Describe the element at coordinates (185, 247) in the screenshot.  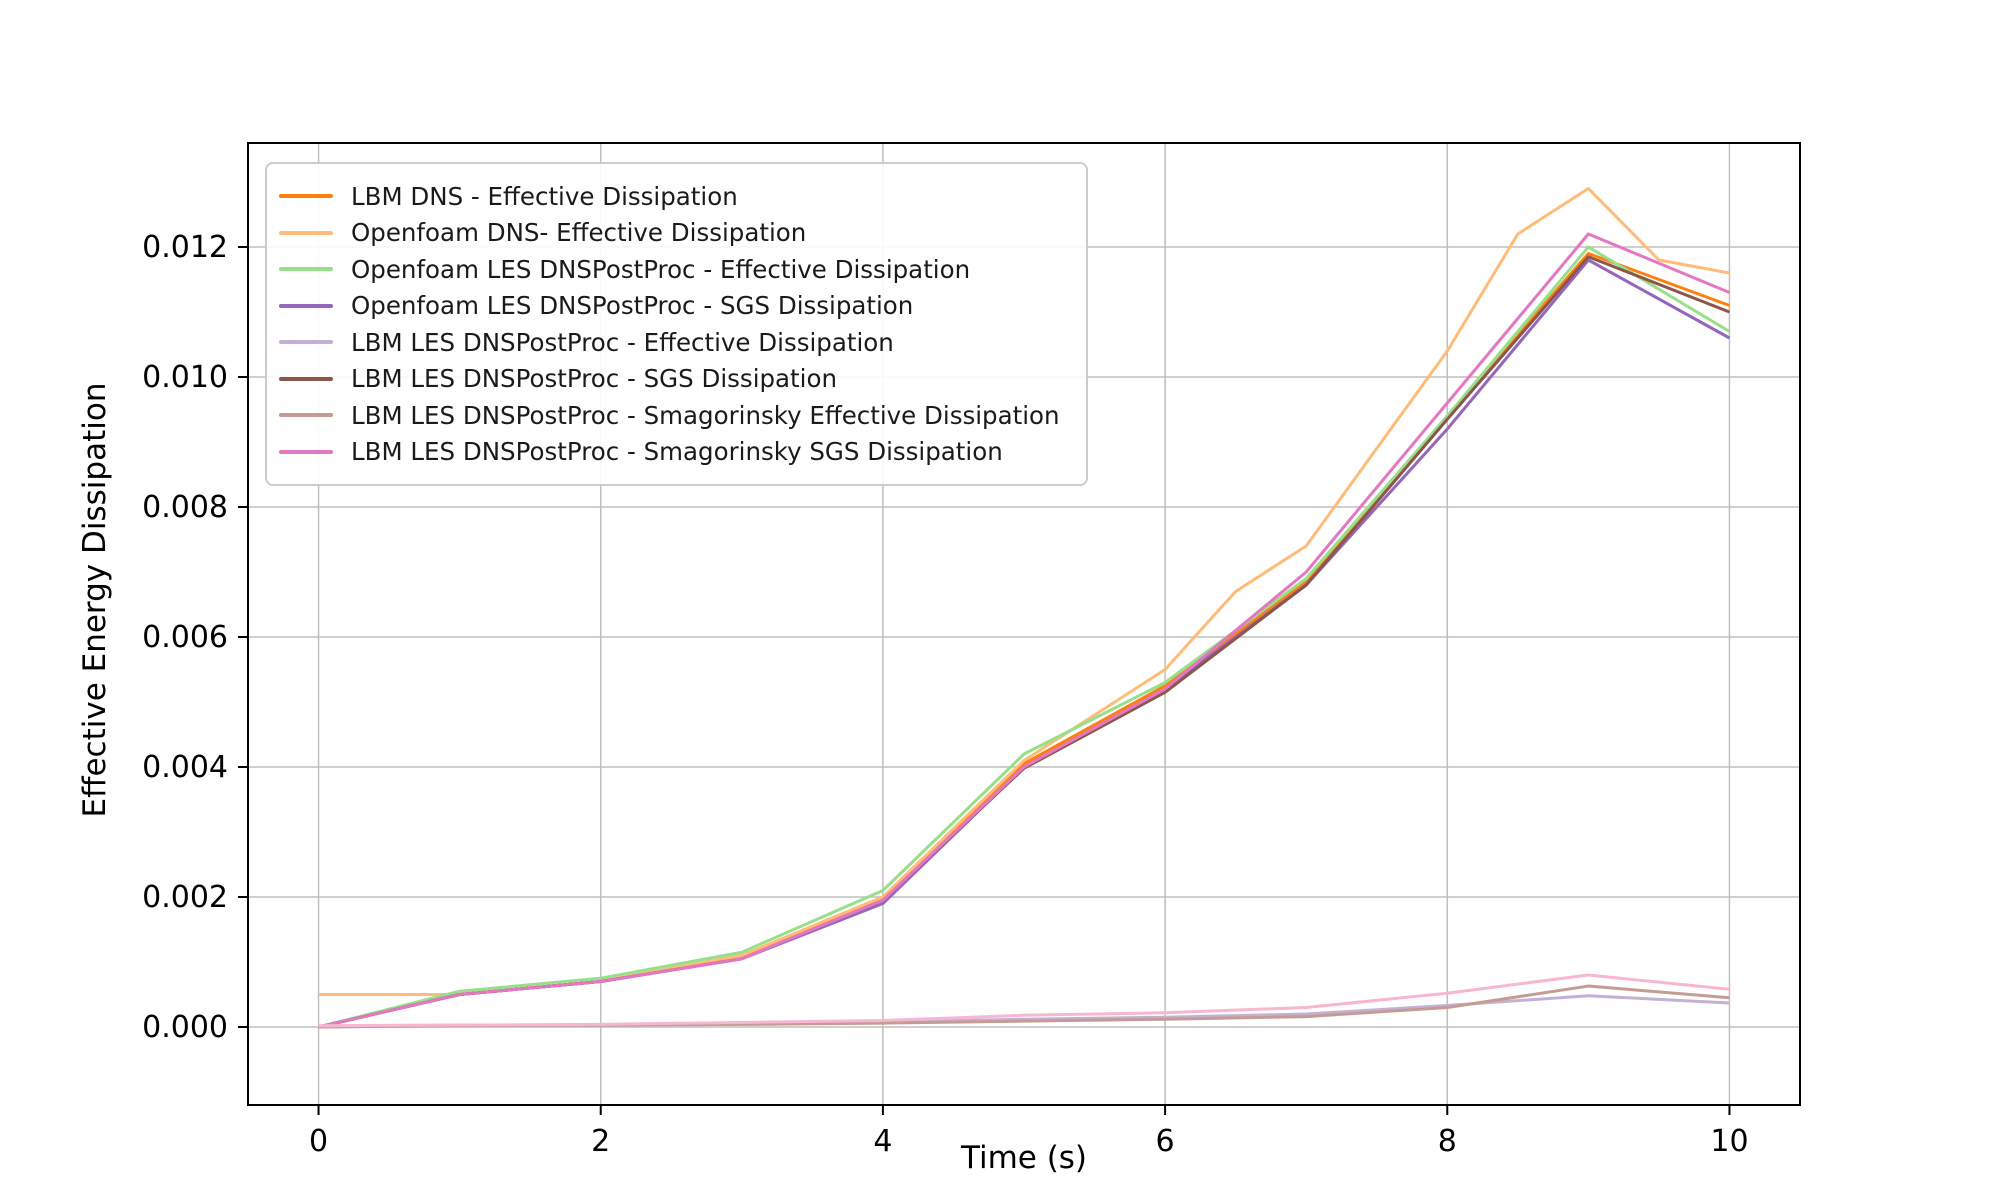
I see `y-tick-label-0.012: 0.012` at that location.